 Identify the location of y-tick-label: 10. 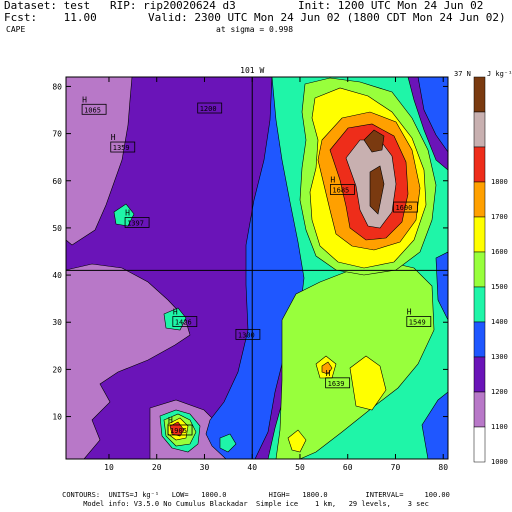
(57, 417).